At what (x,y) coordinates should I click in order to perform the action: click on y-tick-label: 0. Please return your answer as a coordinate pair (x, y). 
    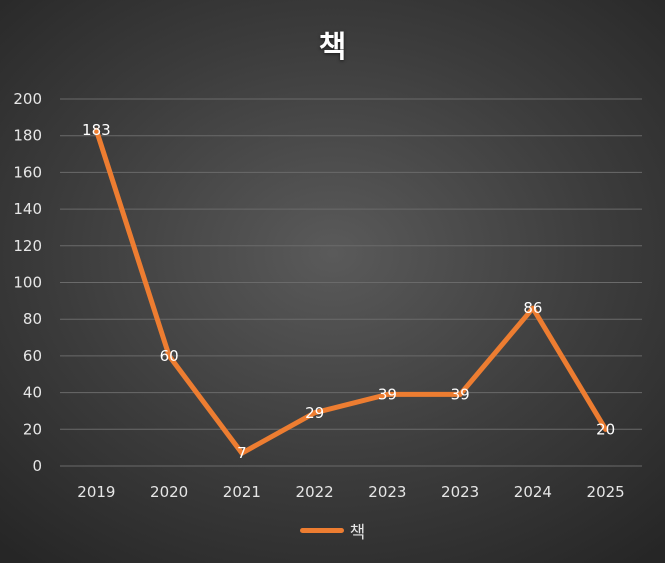
    Looking at the image, I should click on (37, 466).